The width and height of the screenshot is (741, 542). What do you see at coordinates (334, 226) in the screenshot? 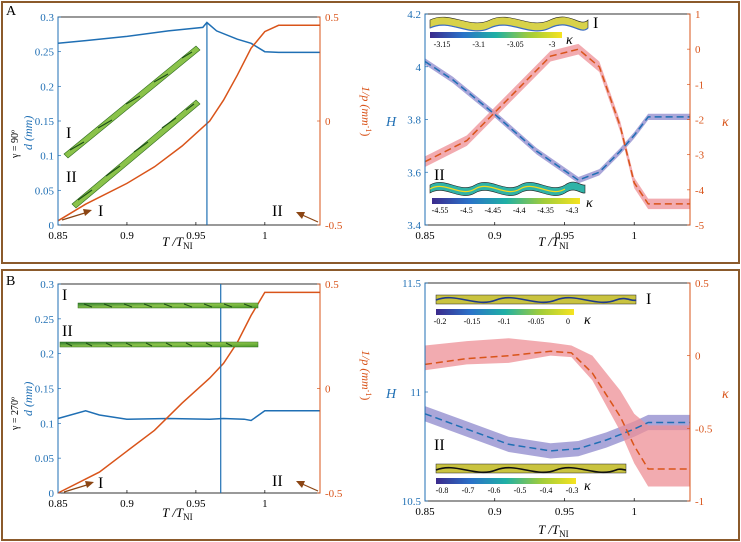
I see `right-y-tick-label: -0.5` at bounding box center [334, 226].